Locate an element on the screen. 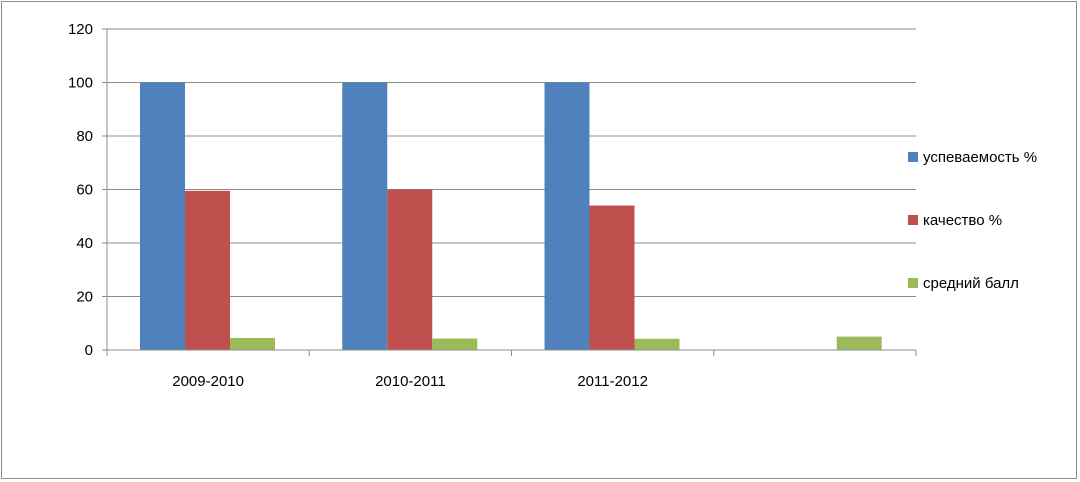 Image resolution: width=1080 pixels, height=482 pixels. x-category-label: 2009-2010 is located at coordinates (208, 381).